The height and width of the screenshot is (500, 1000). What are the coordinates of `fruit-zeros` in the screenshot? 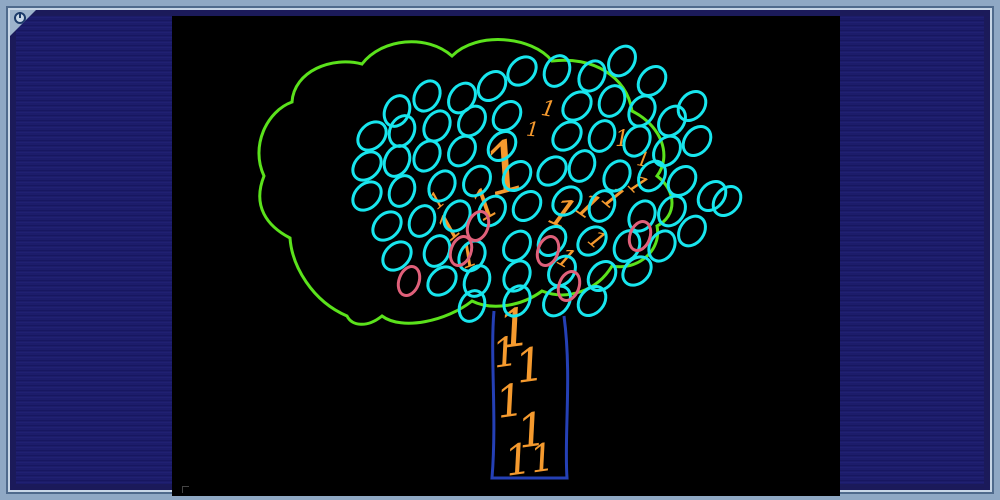 It's located at (524, 256).